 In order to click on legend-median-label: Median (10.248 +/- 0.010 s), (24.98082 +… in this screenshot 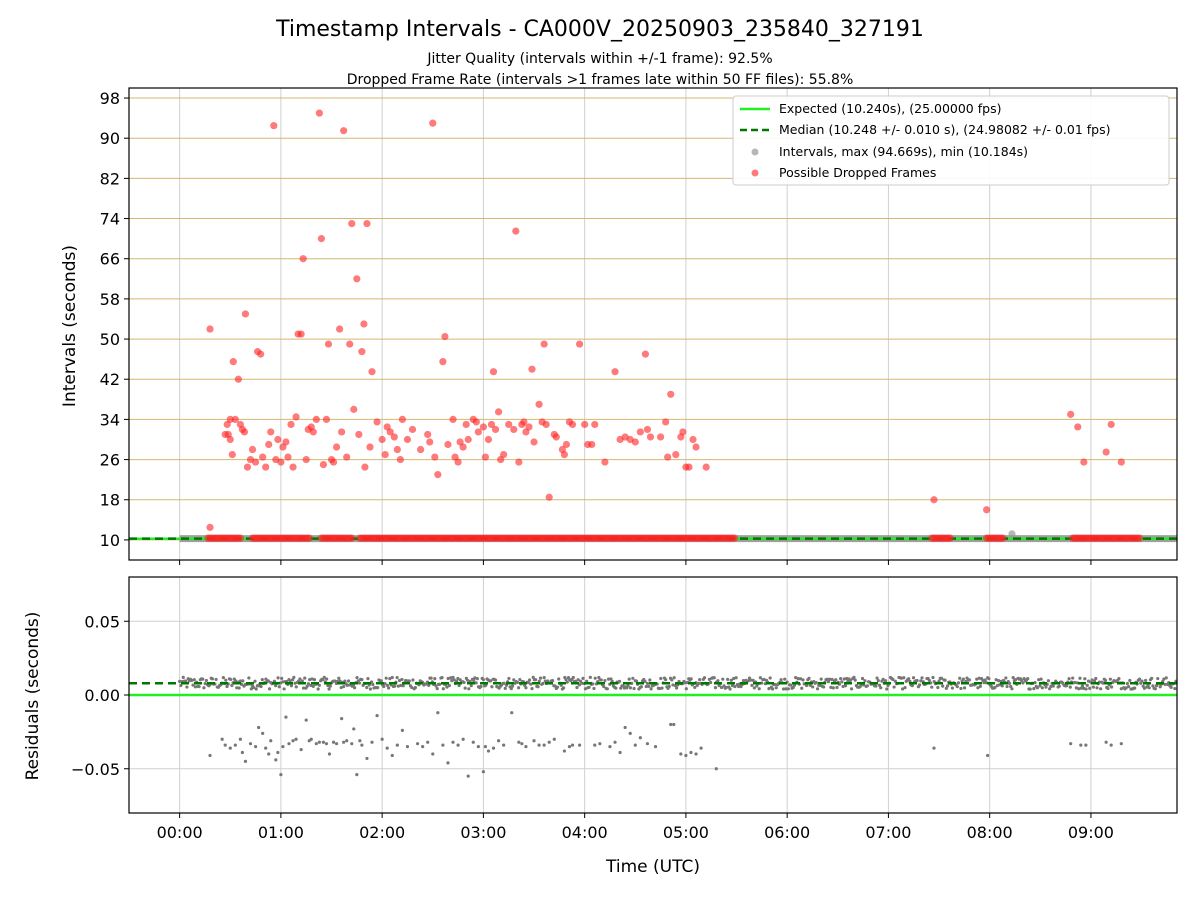, I will do `click(944, 129)`.